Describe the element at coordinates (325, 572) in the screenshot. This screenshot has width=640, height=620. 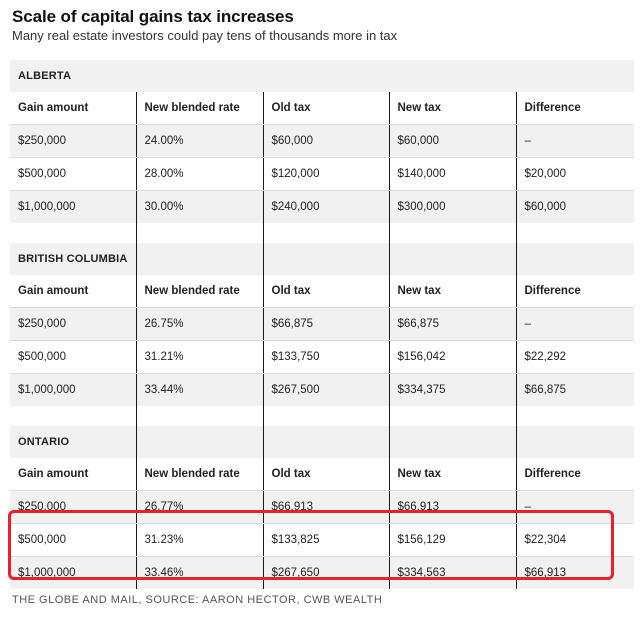
I see `table-cell: $267,650` at that location.